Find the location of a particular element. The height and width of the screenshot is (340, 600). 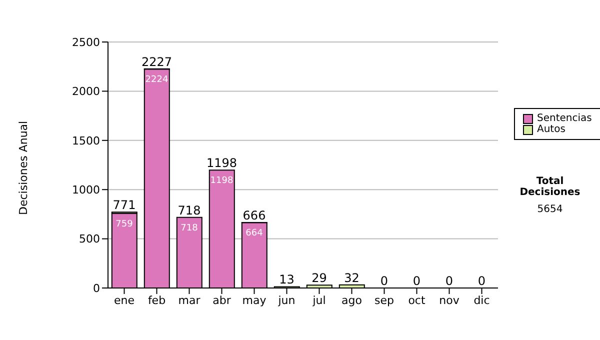

x-tick-label: ago is located at coordinates (352, 300).